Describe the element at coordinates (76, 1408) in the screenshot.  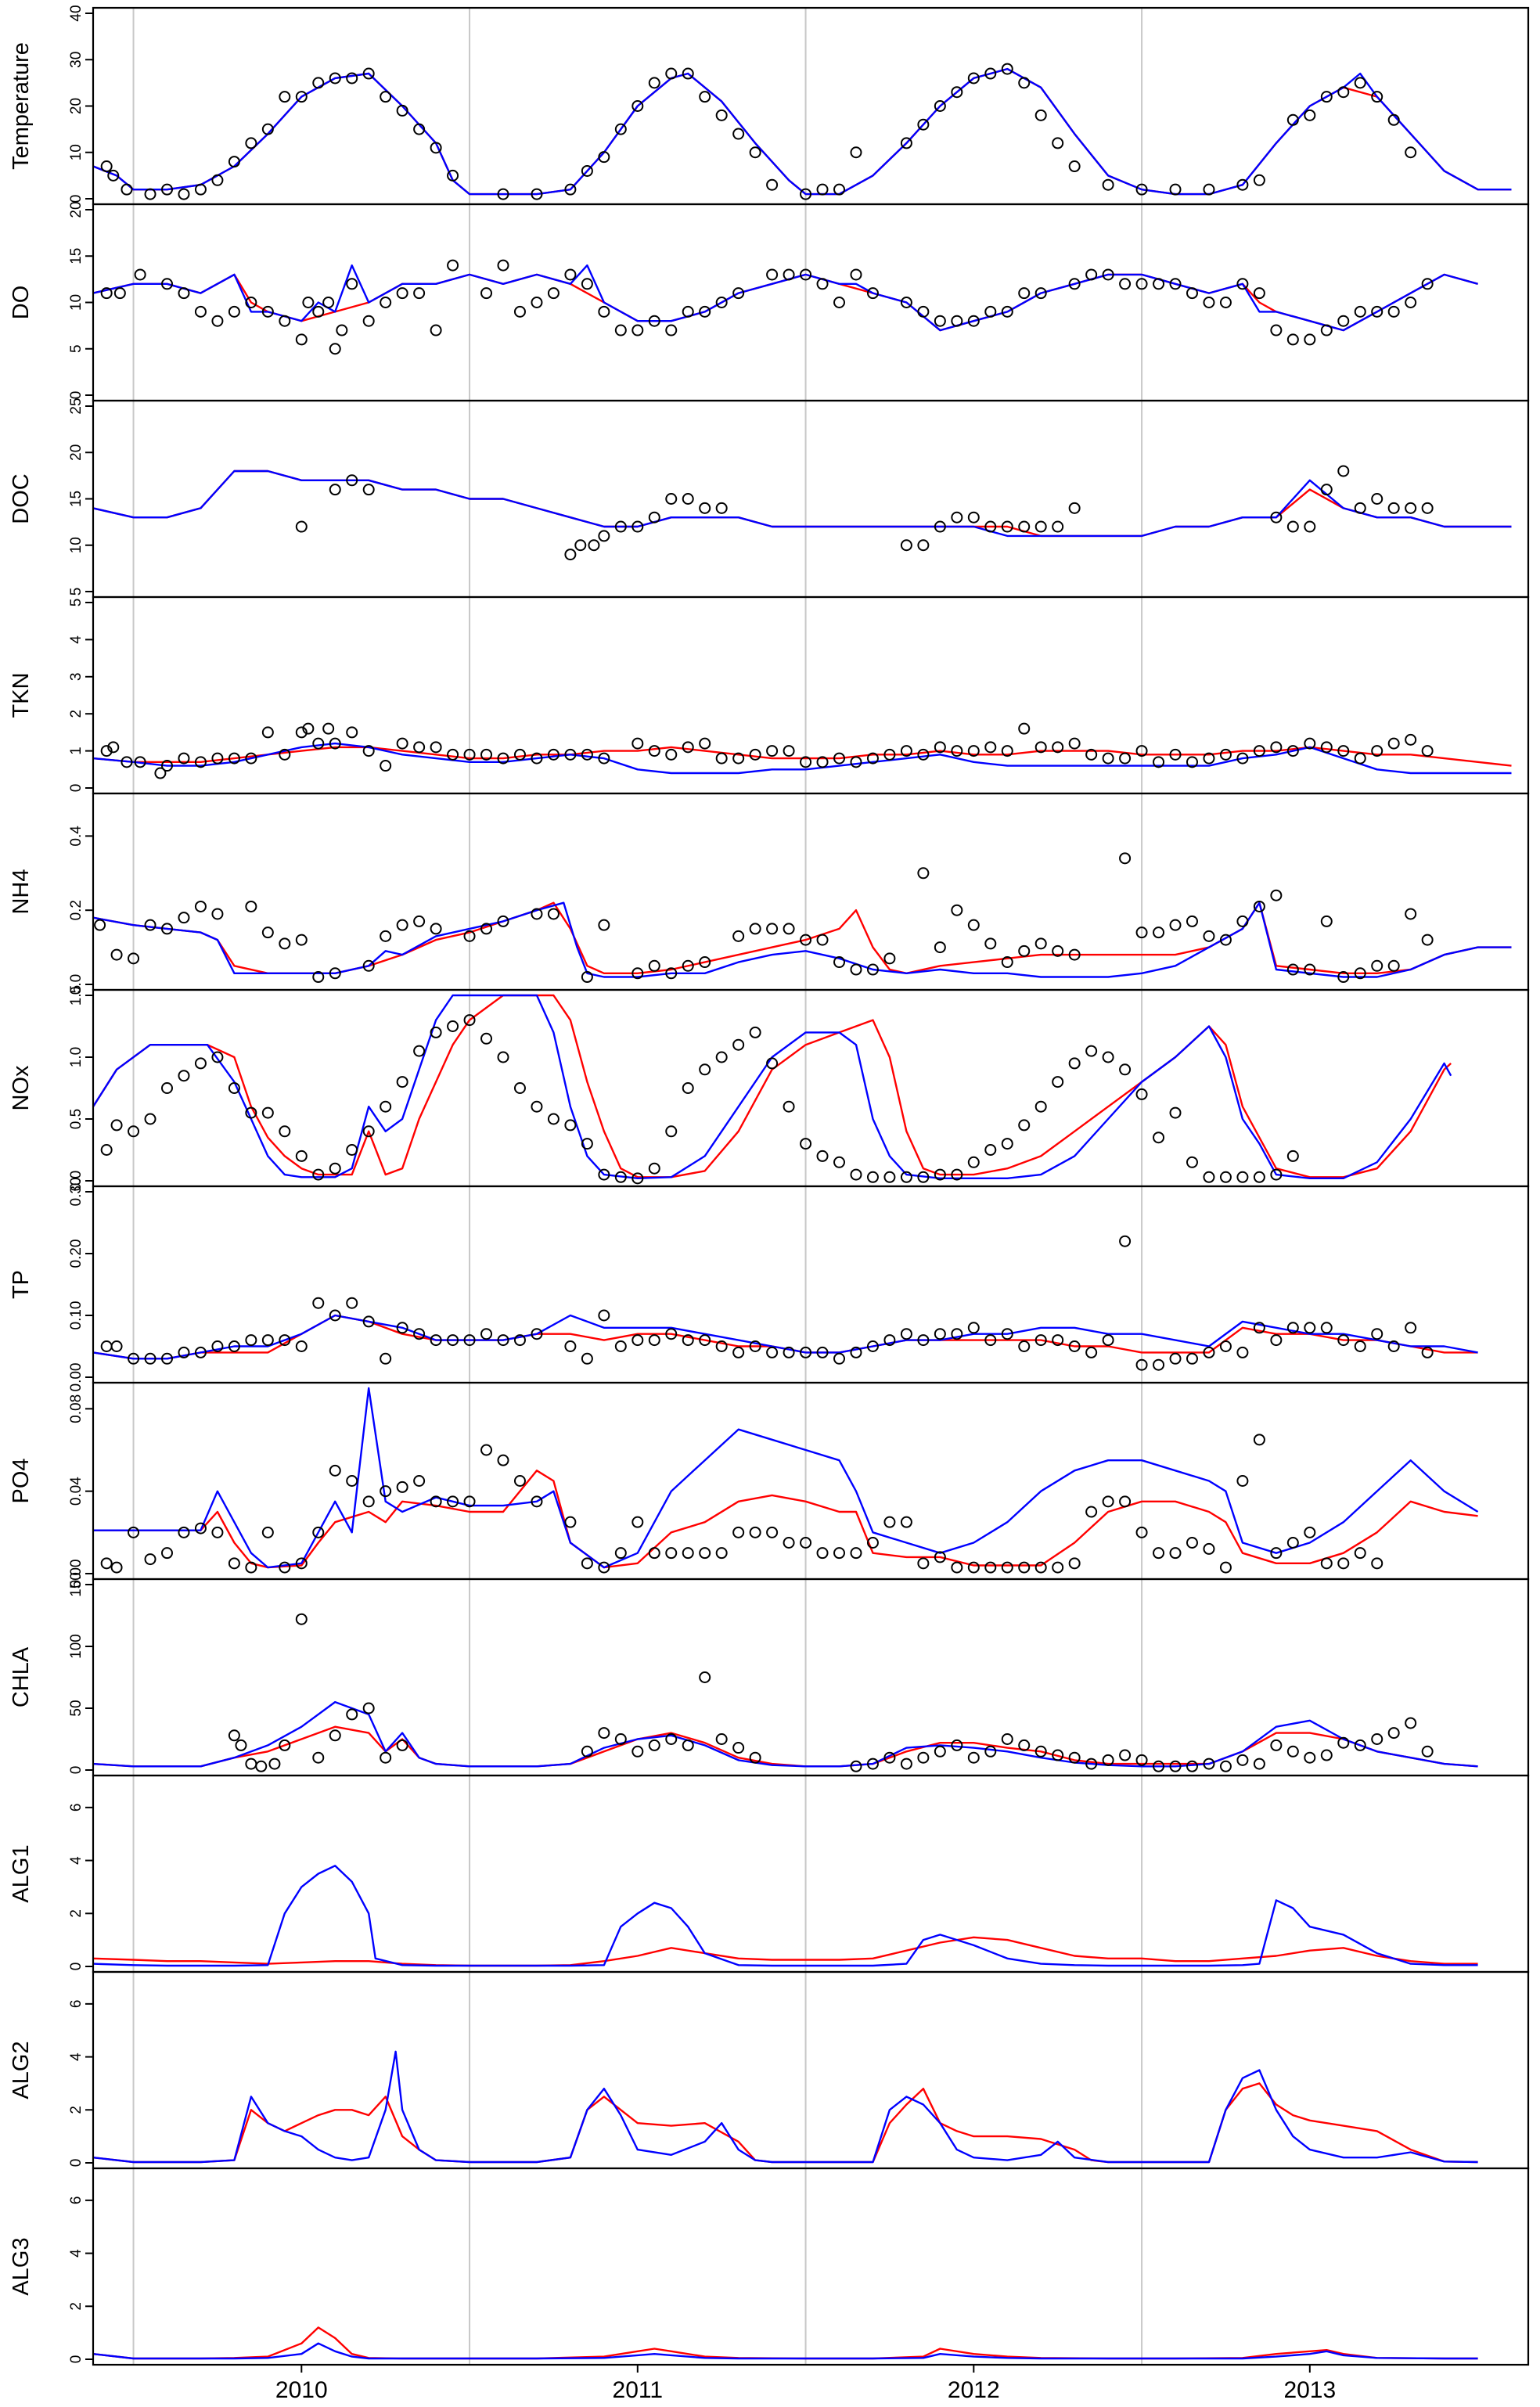
I see `y-tick-label: 0.08` at that location.